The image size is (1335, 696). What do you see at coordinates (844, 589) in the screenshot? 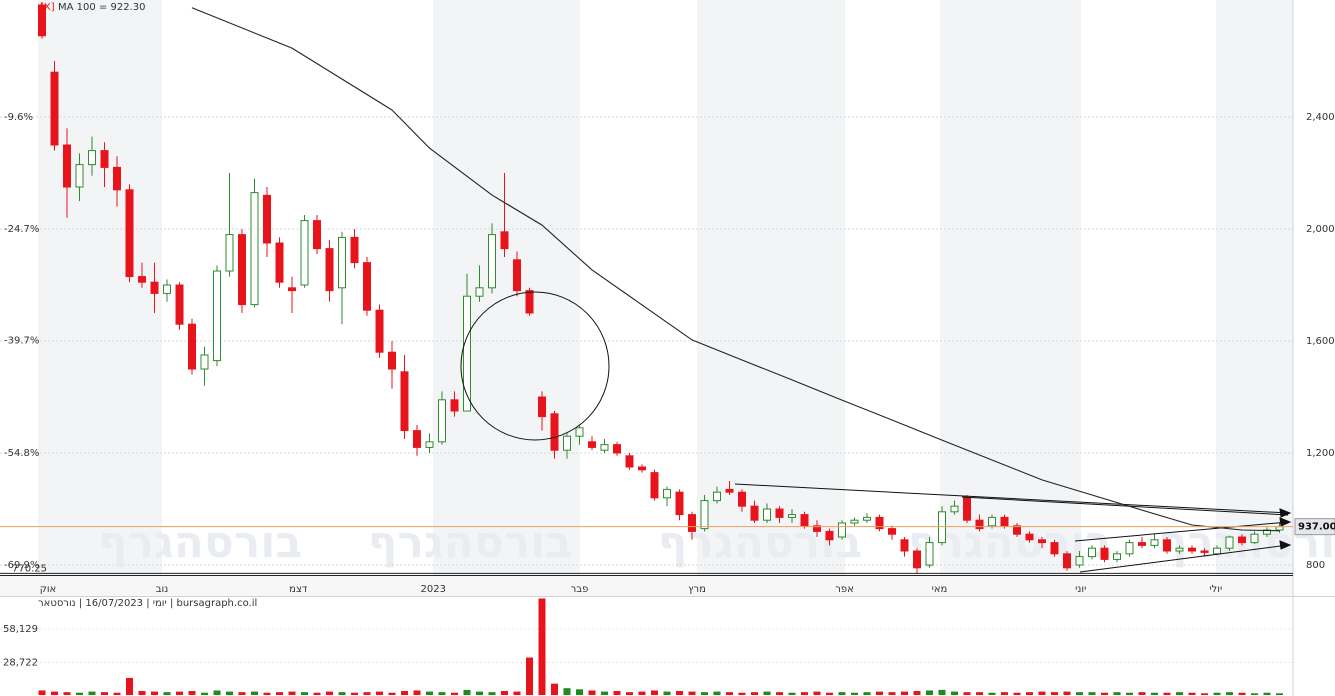
I see `x-tick-label: אפר` at bounding box center [844, 589].